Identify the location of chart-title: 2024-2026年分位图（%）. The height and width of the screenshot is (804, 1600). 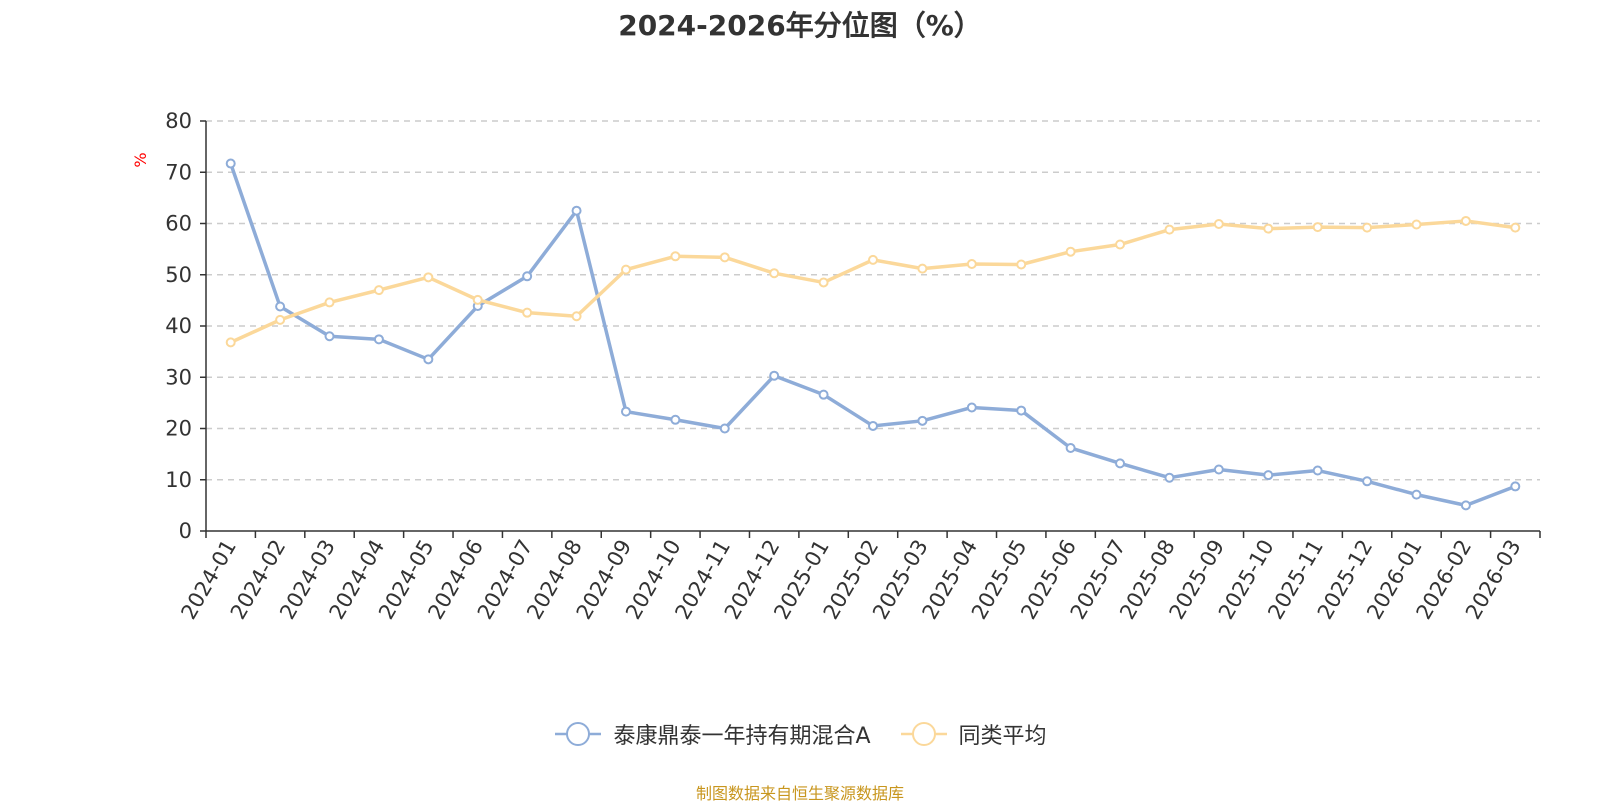
(800, 25).